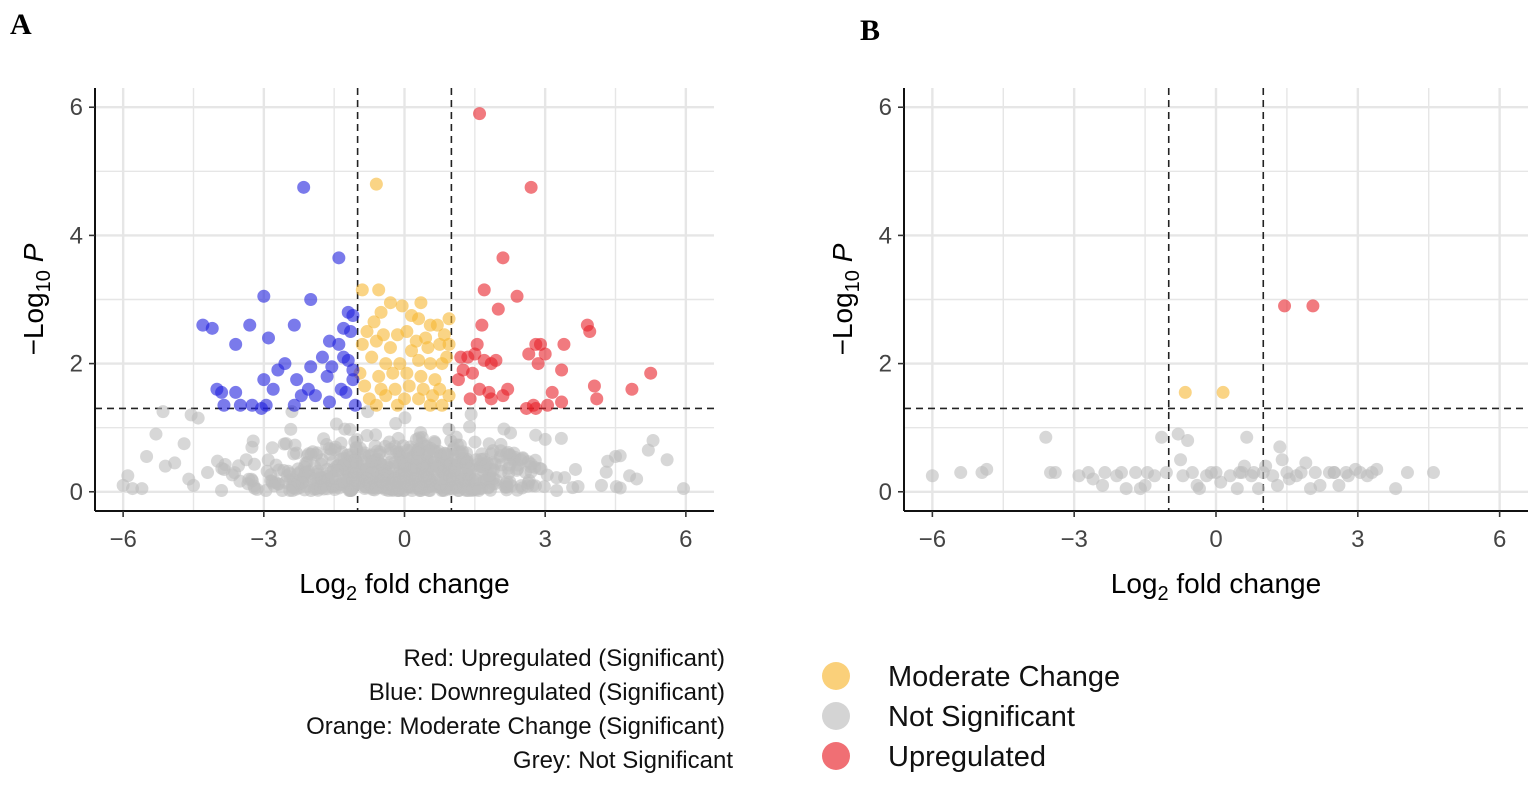  Describe the element at coordinates (870, 30) in the screenshot. I see `panel-label-b: B` at that location.